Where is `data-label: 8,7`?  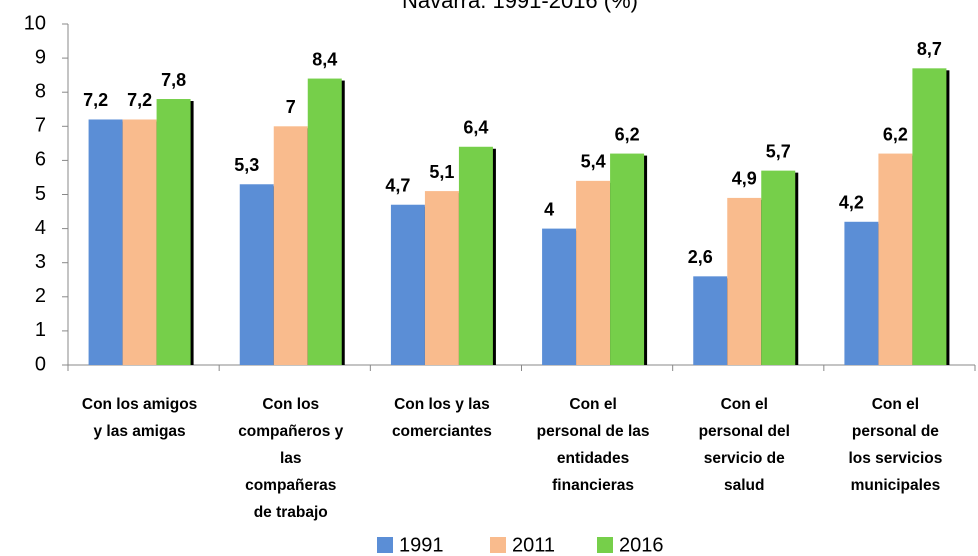 data-label: 8,7 is located at coordinates (929, 49).